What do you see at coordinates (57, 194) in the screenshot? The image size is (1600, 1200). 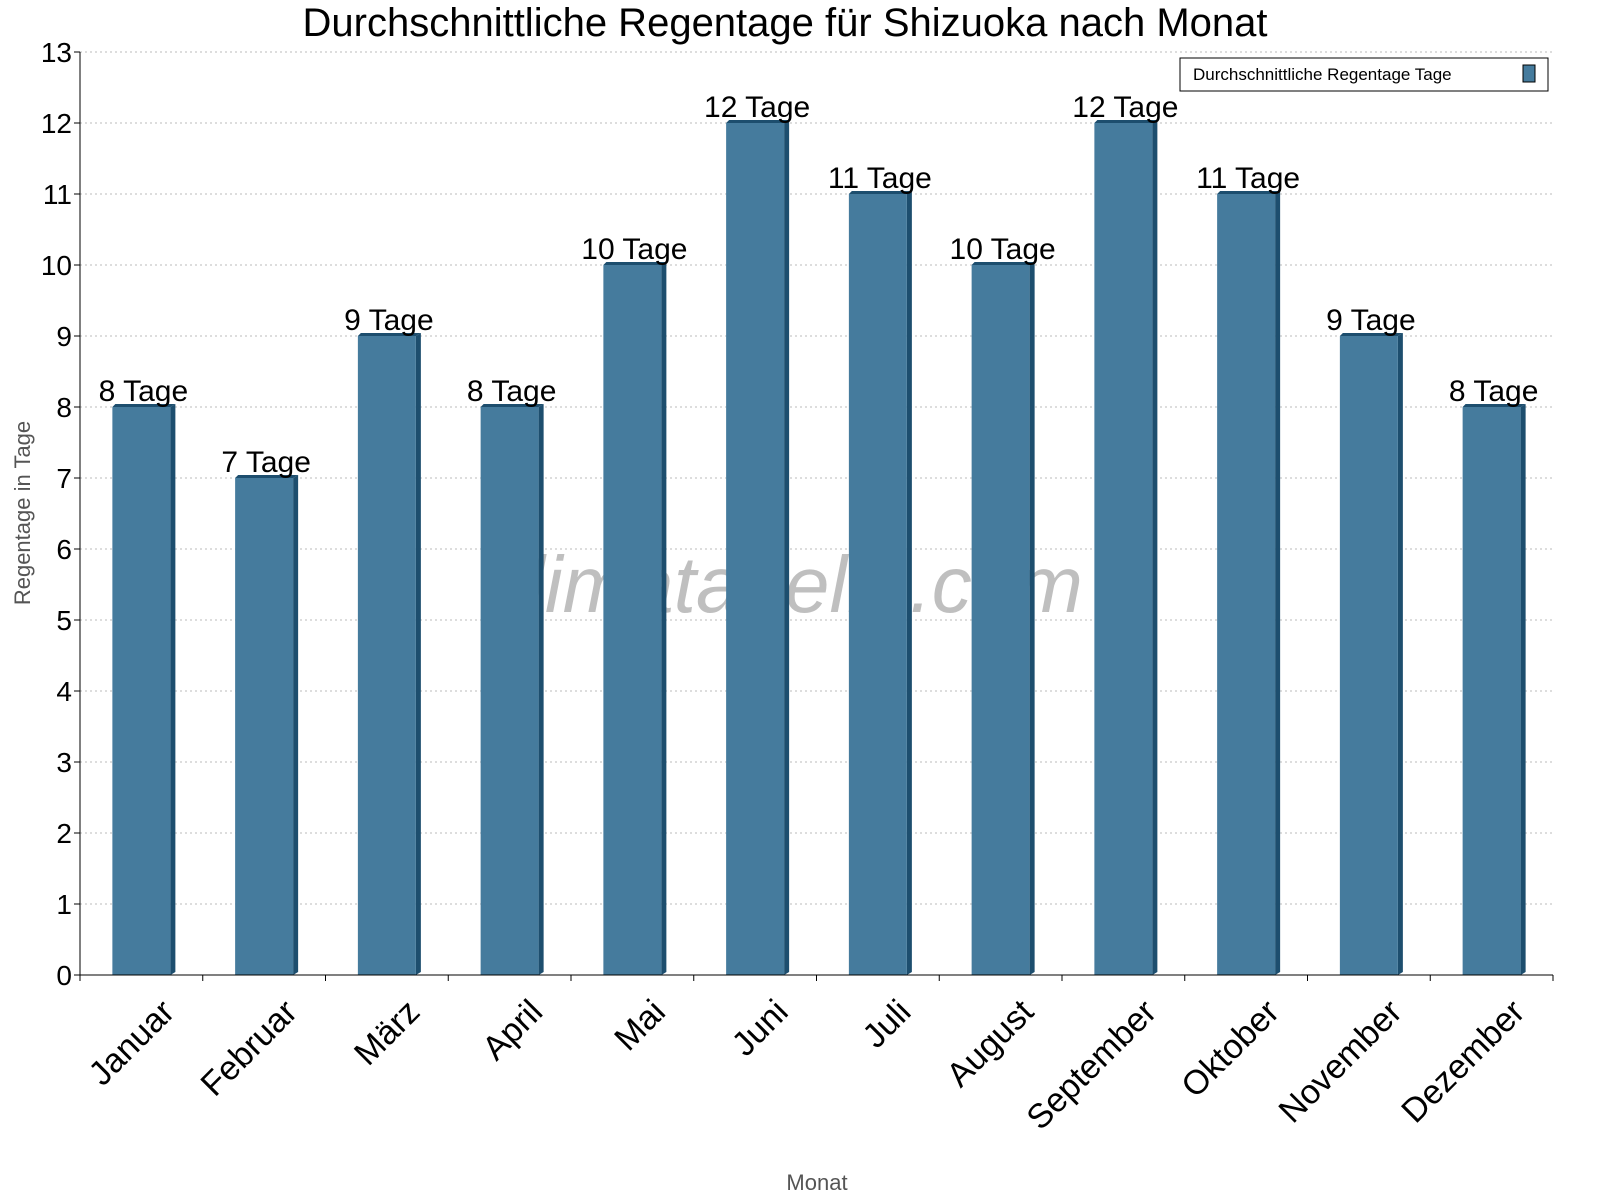 I see `y-tick-label: 11` at bounding box center [57, 194].